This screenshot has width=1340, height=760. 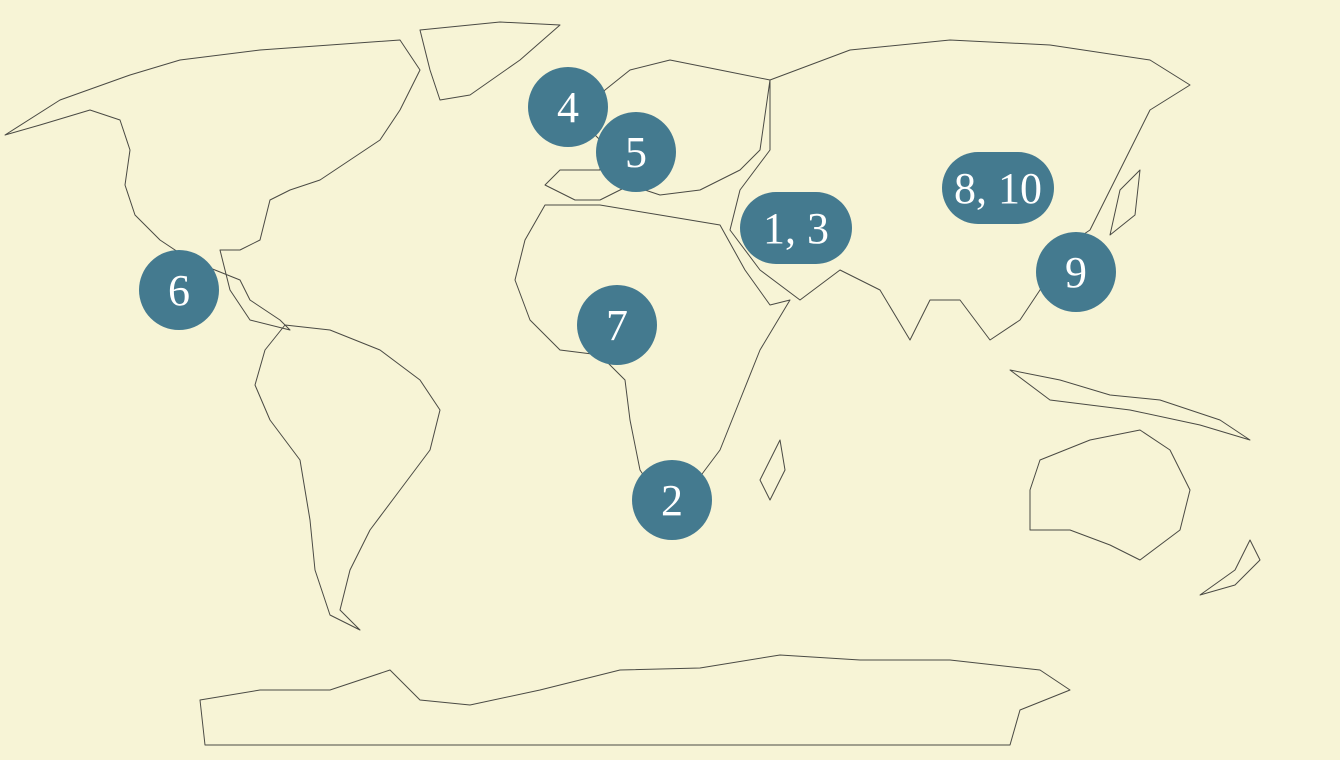 I want to click on map-marker: 9, so click(x=1076, y=272).